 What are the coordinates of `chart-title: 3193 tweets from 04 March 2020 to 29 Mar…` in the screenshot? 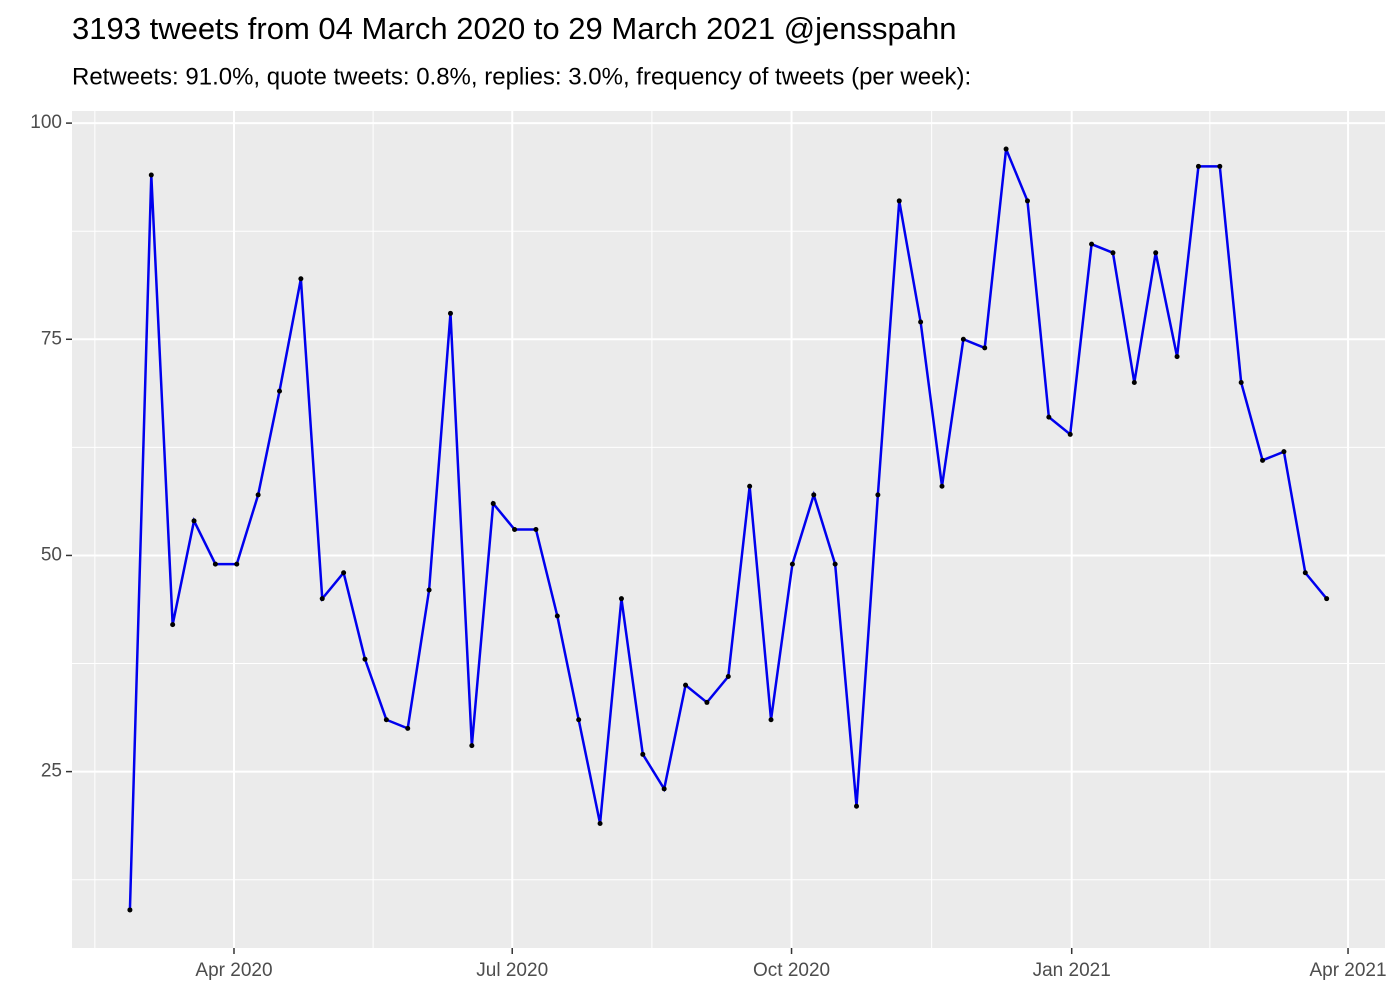 It's located at (514, 28).